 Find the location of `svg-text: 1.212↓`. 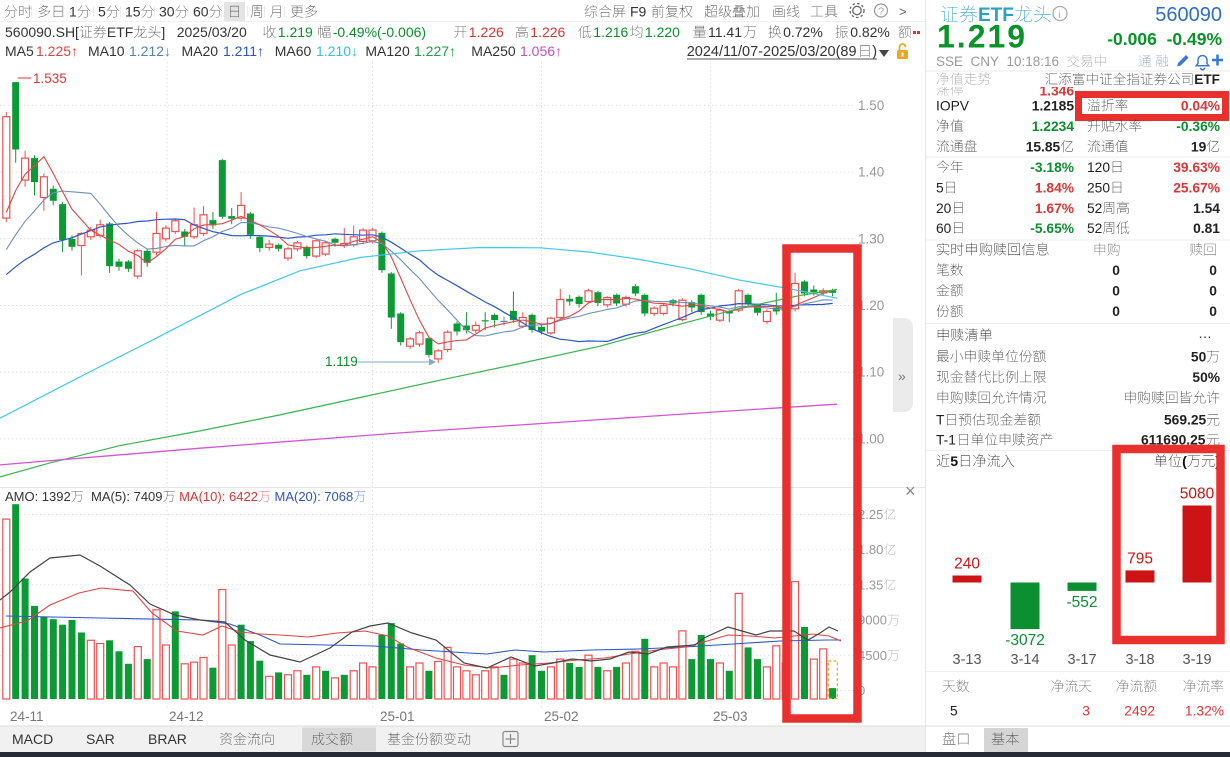

svg-text: 1.212↓ is located at coordinates (150, 51).